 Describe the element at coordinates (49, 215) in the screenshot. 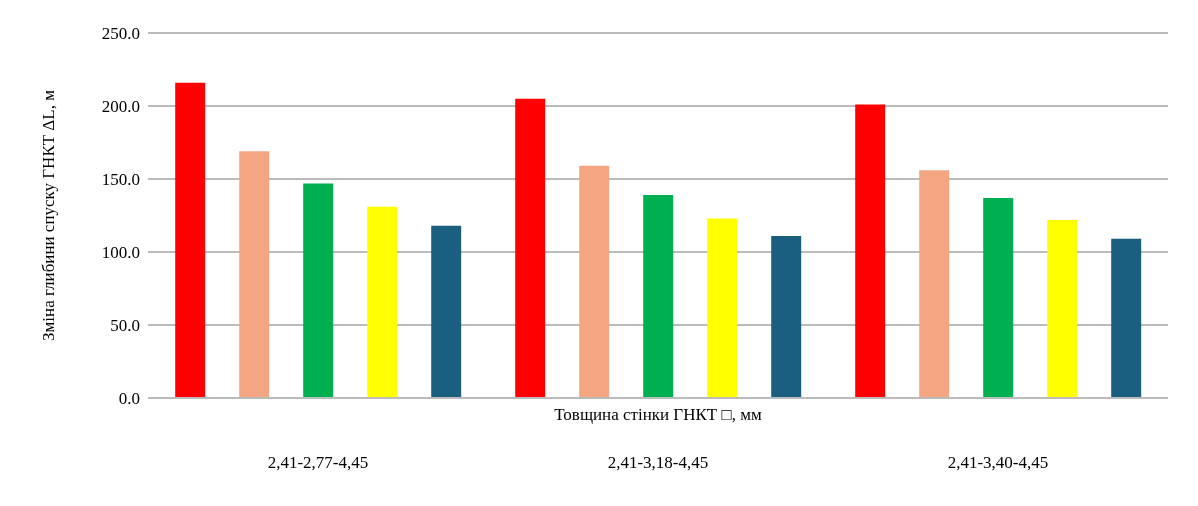

I see `y-axis-title: Зміна глибини спуску ГНКТ ΔL, м` at that location.